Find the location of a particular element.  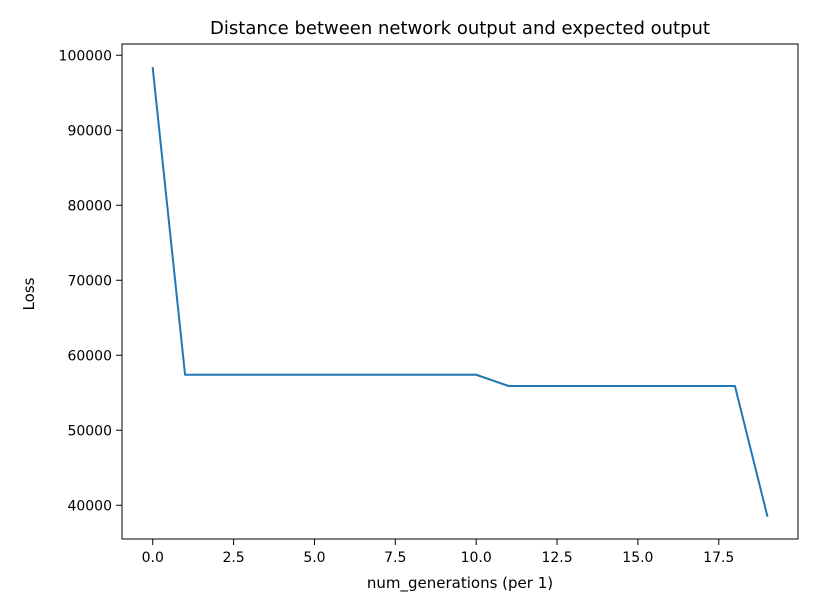

y-tick-label: 50000 is located at coordinates (89, 431).